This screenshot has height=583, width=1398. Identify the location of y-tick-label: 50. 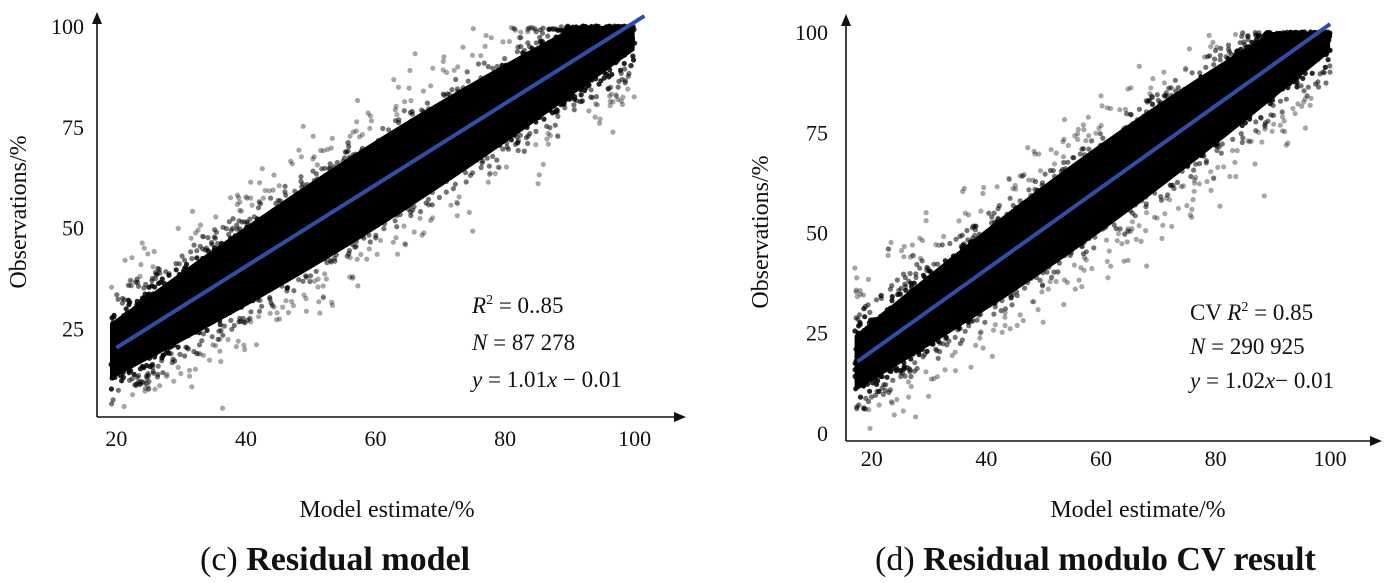
(73, 228).